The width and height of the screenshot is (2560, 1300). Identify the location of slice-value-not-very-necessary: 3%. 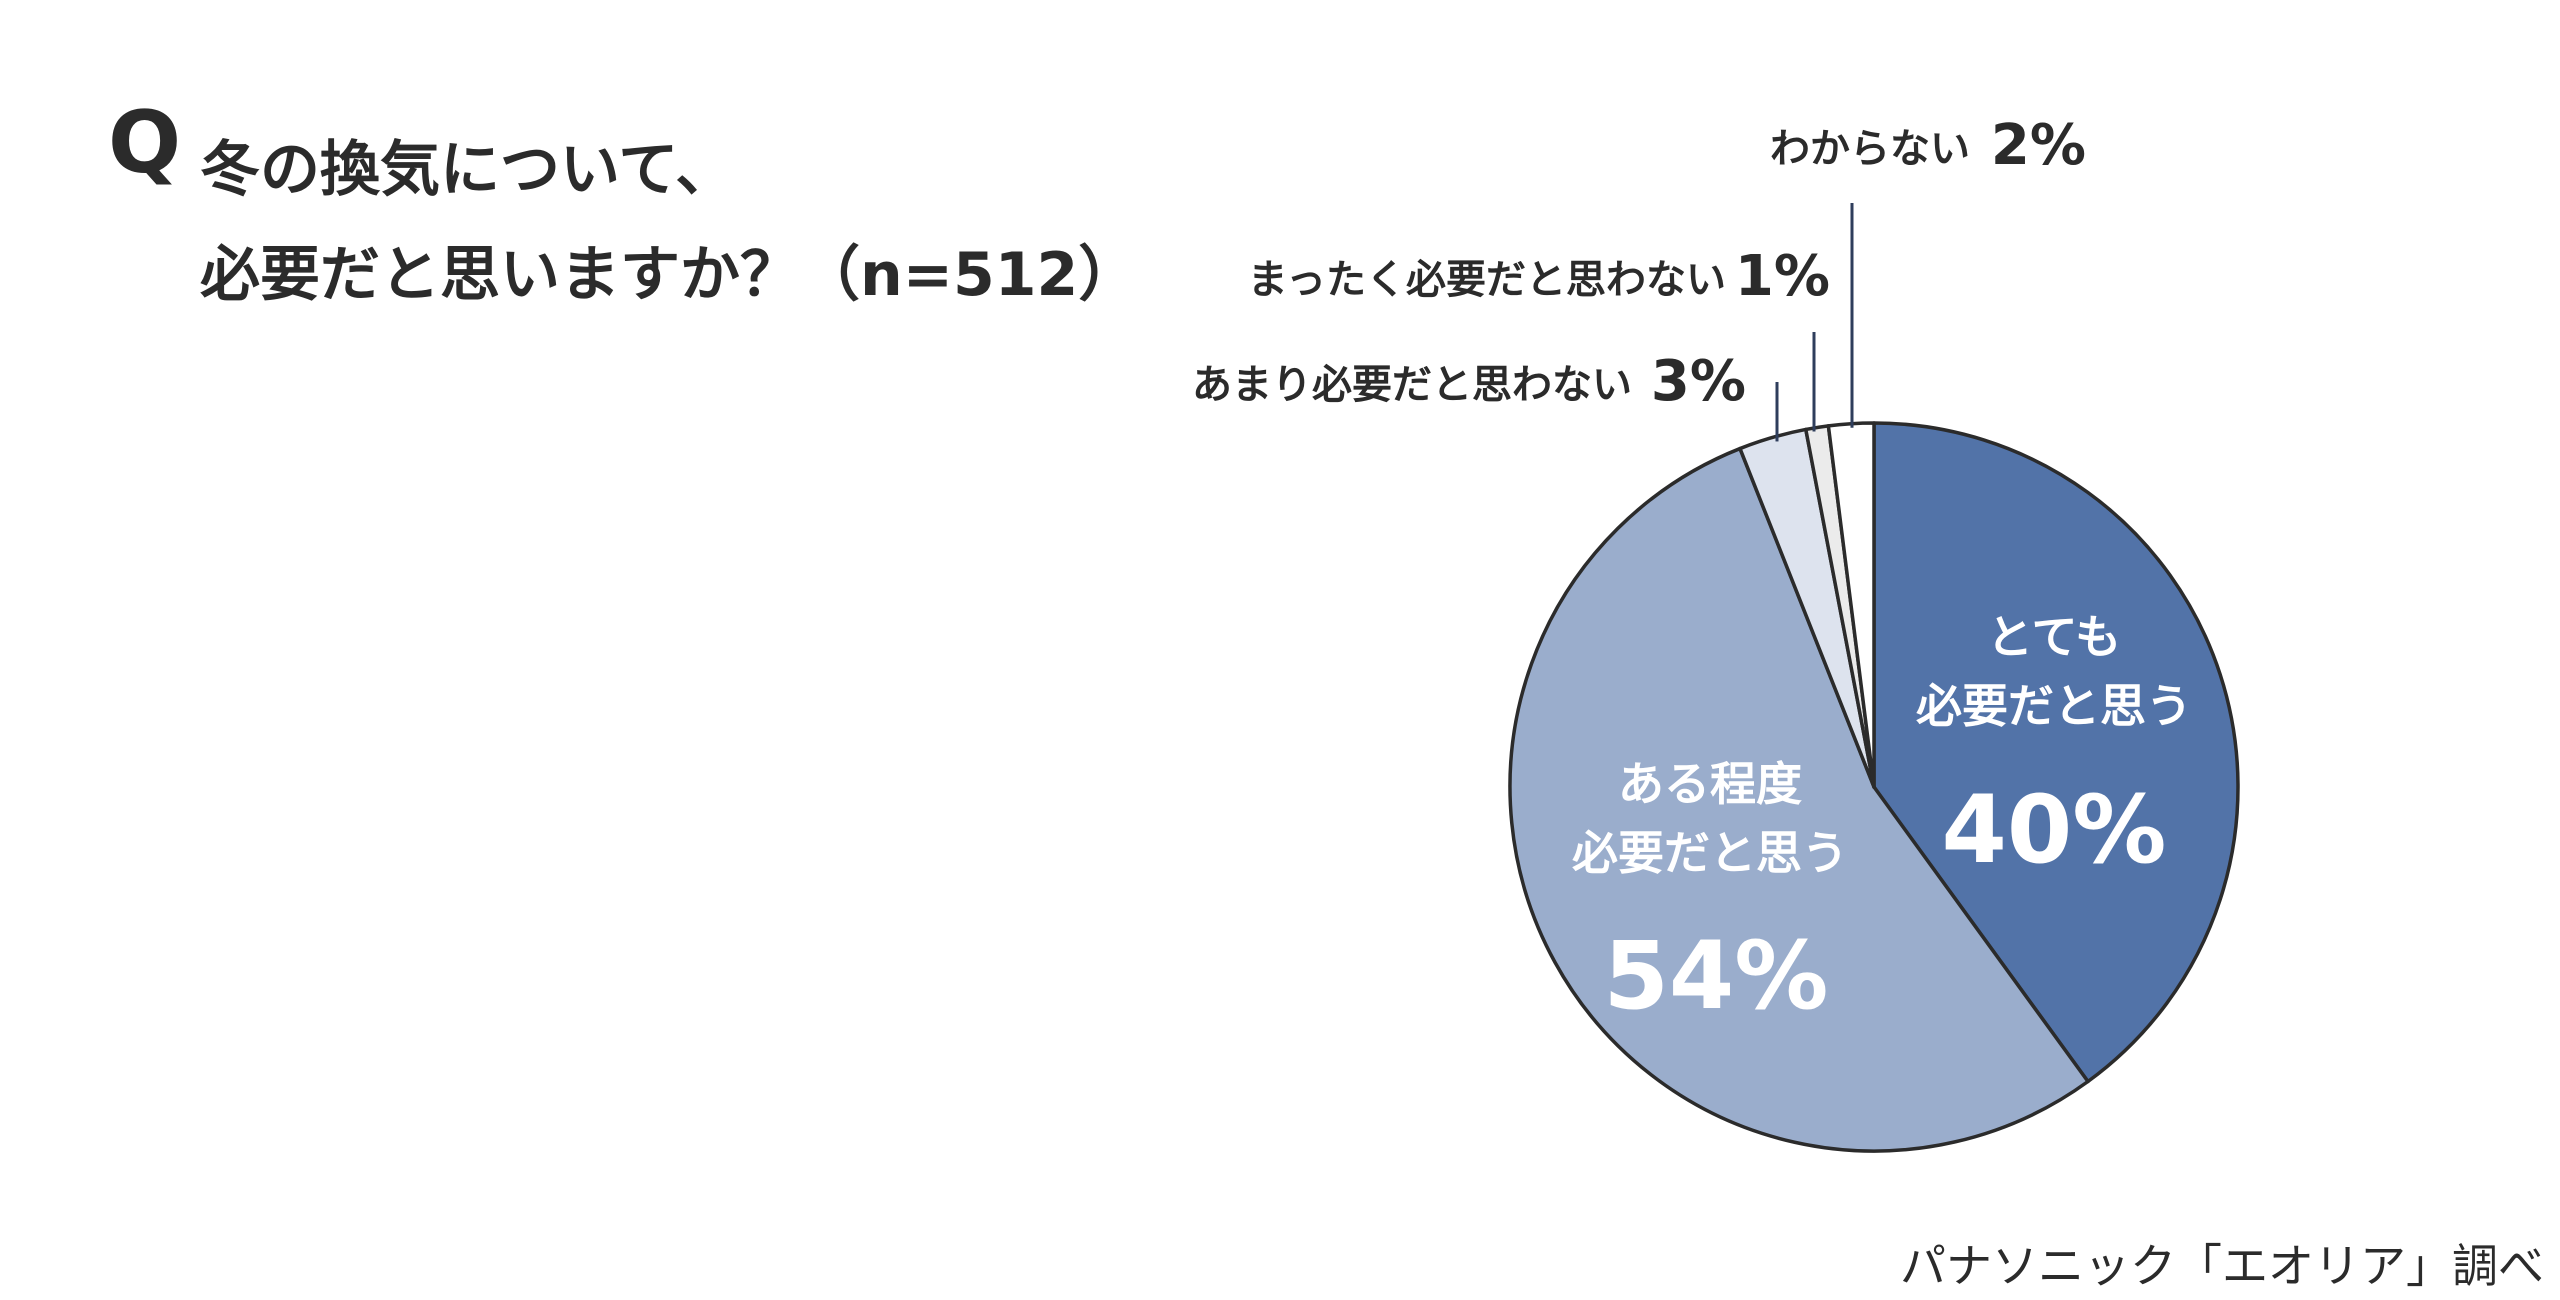
(1698, 381).